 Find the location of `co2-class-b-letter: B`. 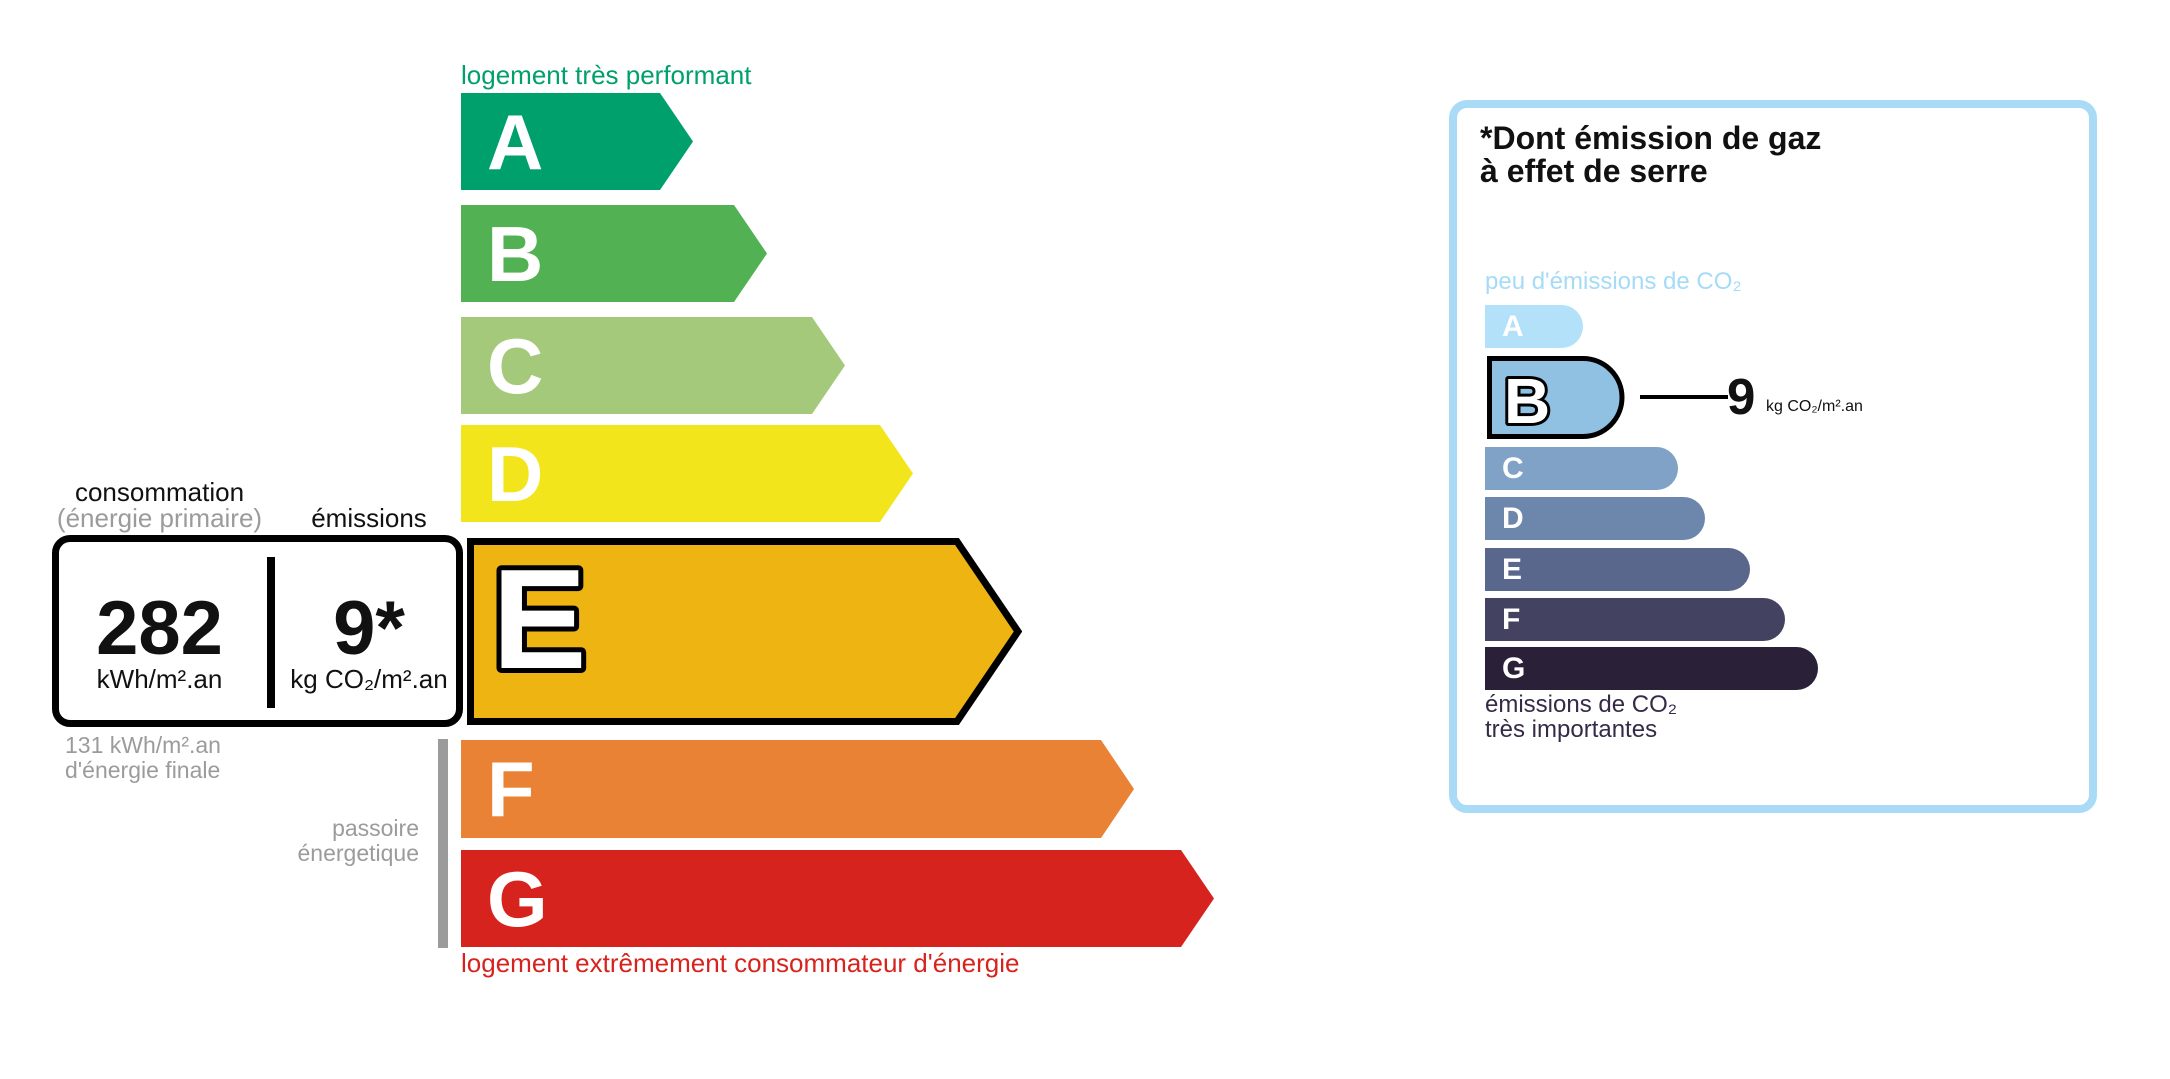

co2-class-b-letter: B is located at coordinates (1527, 401).